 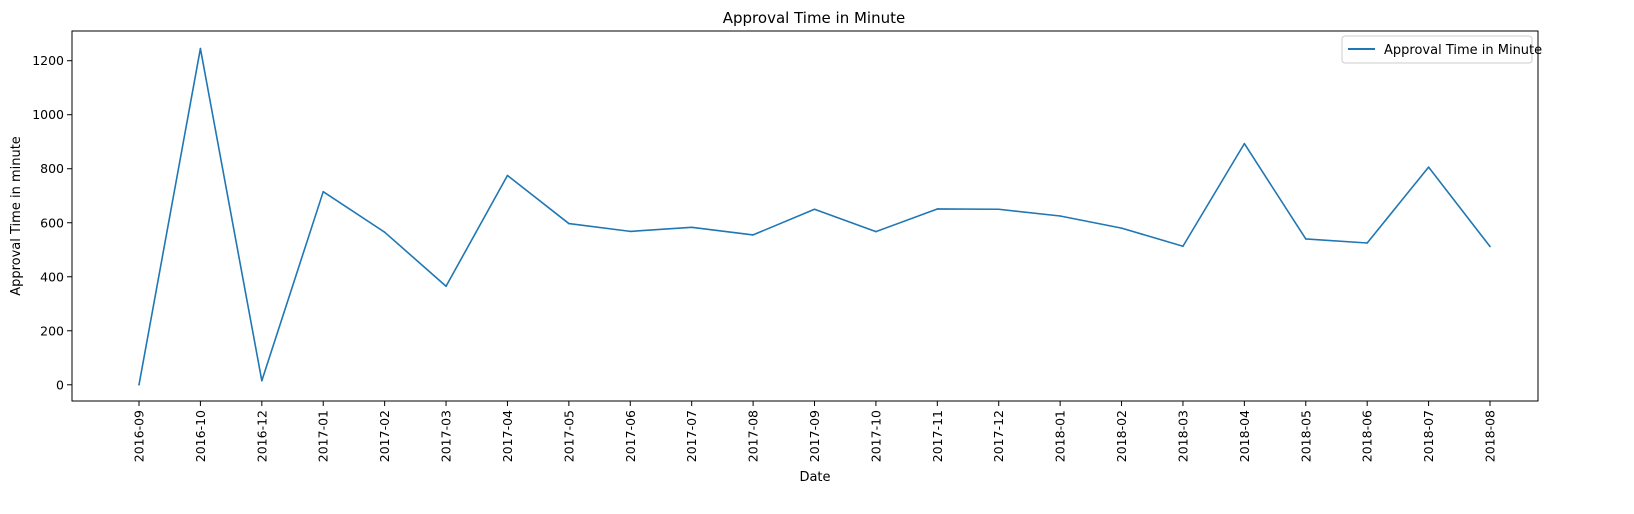 I want to click on x-tick-label: 2017-07, so click(x=691, y=436).